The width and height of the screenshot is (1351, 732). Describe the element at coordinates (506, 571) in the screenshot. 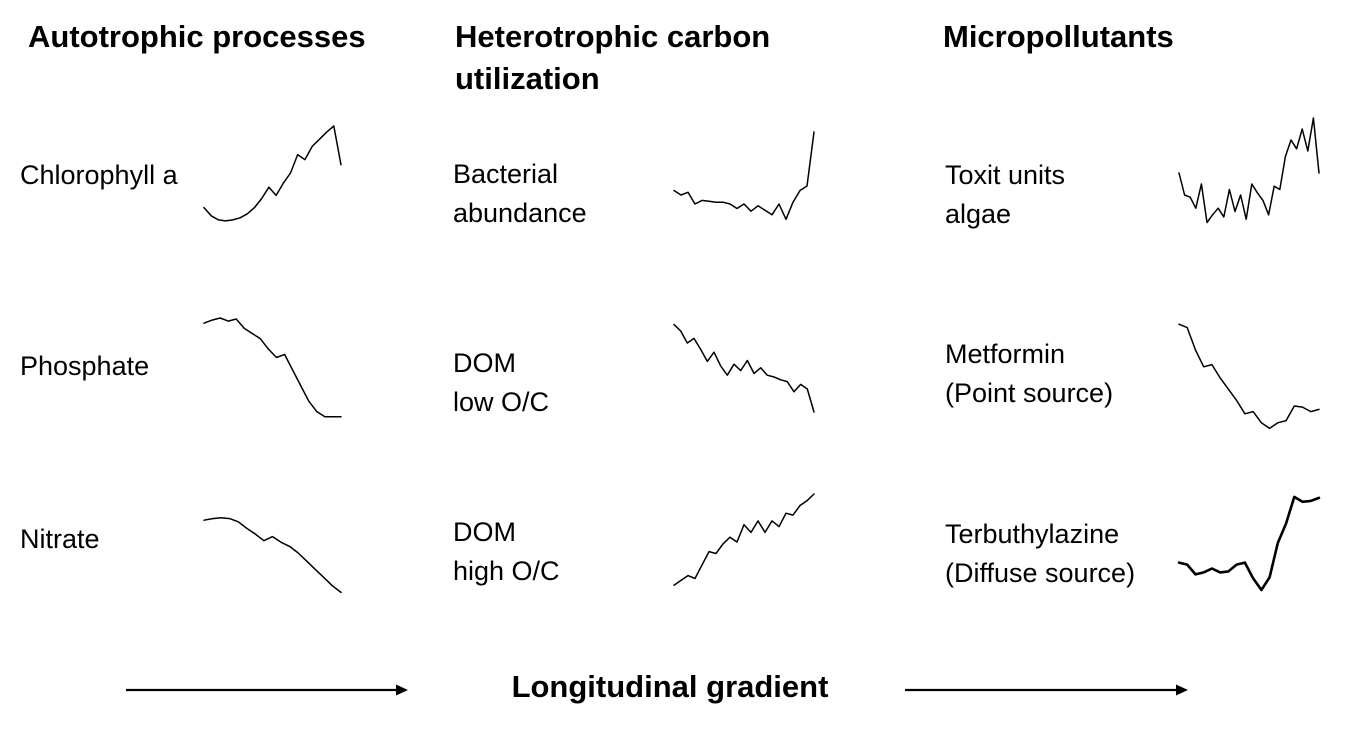

I see `row-label-line: high O/C` at that location.